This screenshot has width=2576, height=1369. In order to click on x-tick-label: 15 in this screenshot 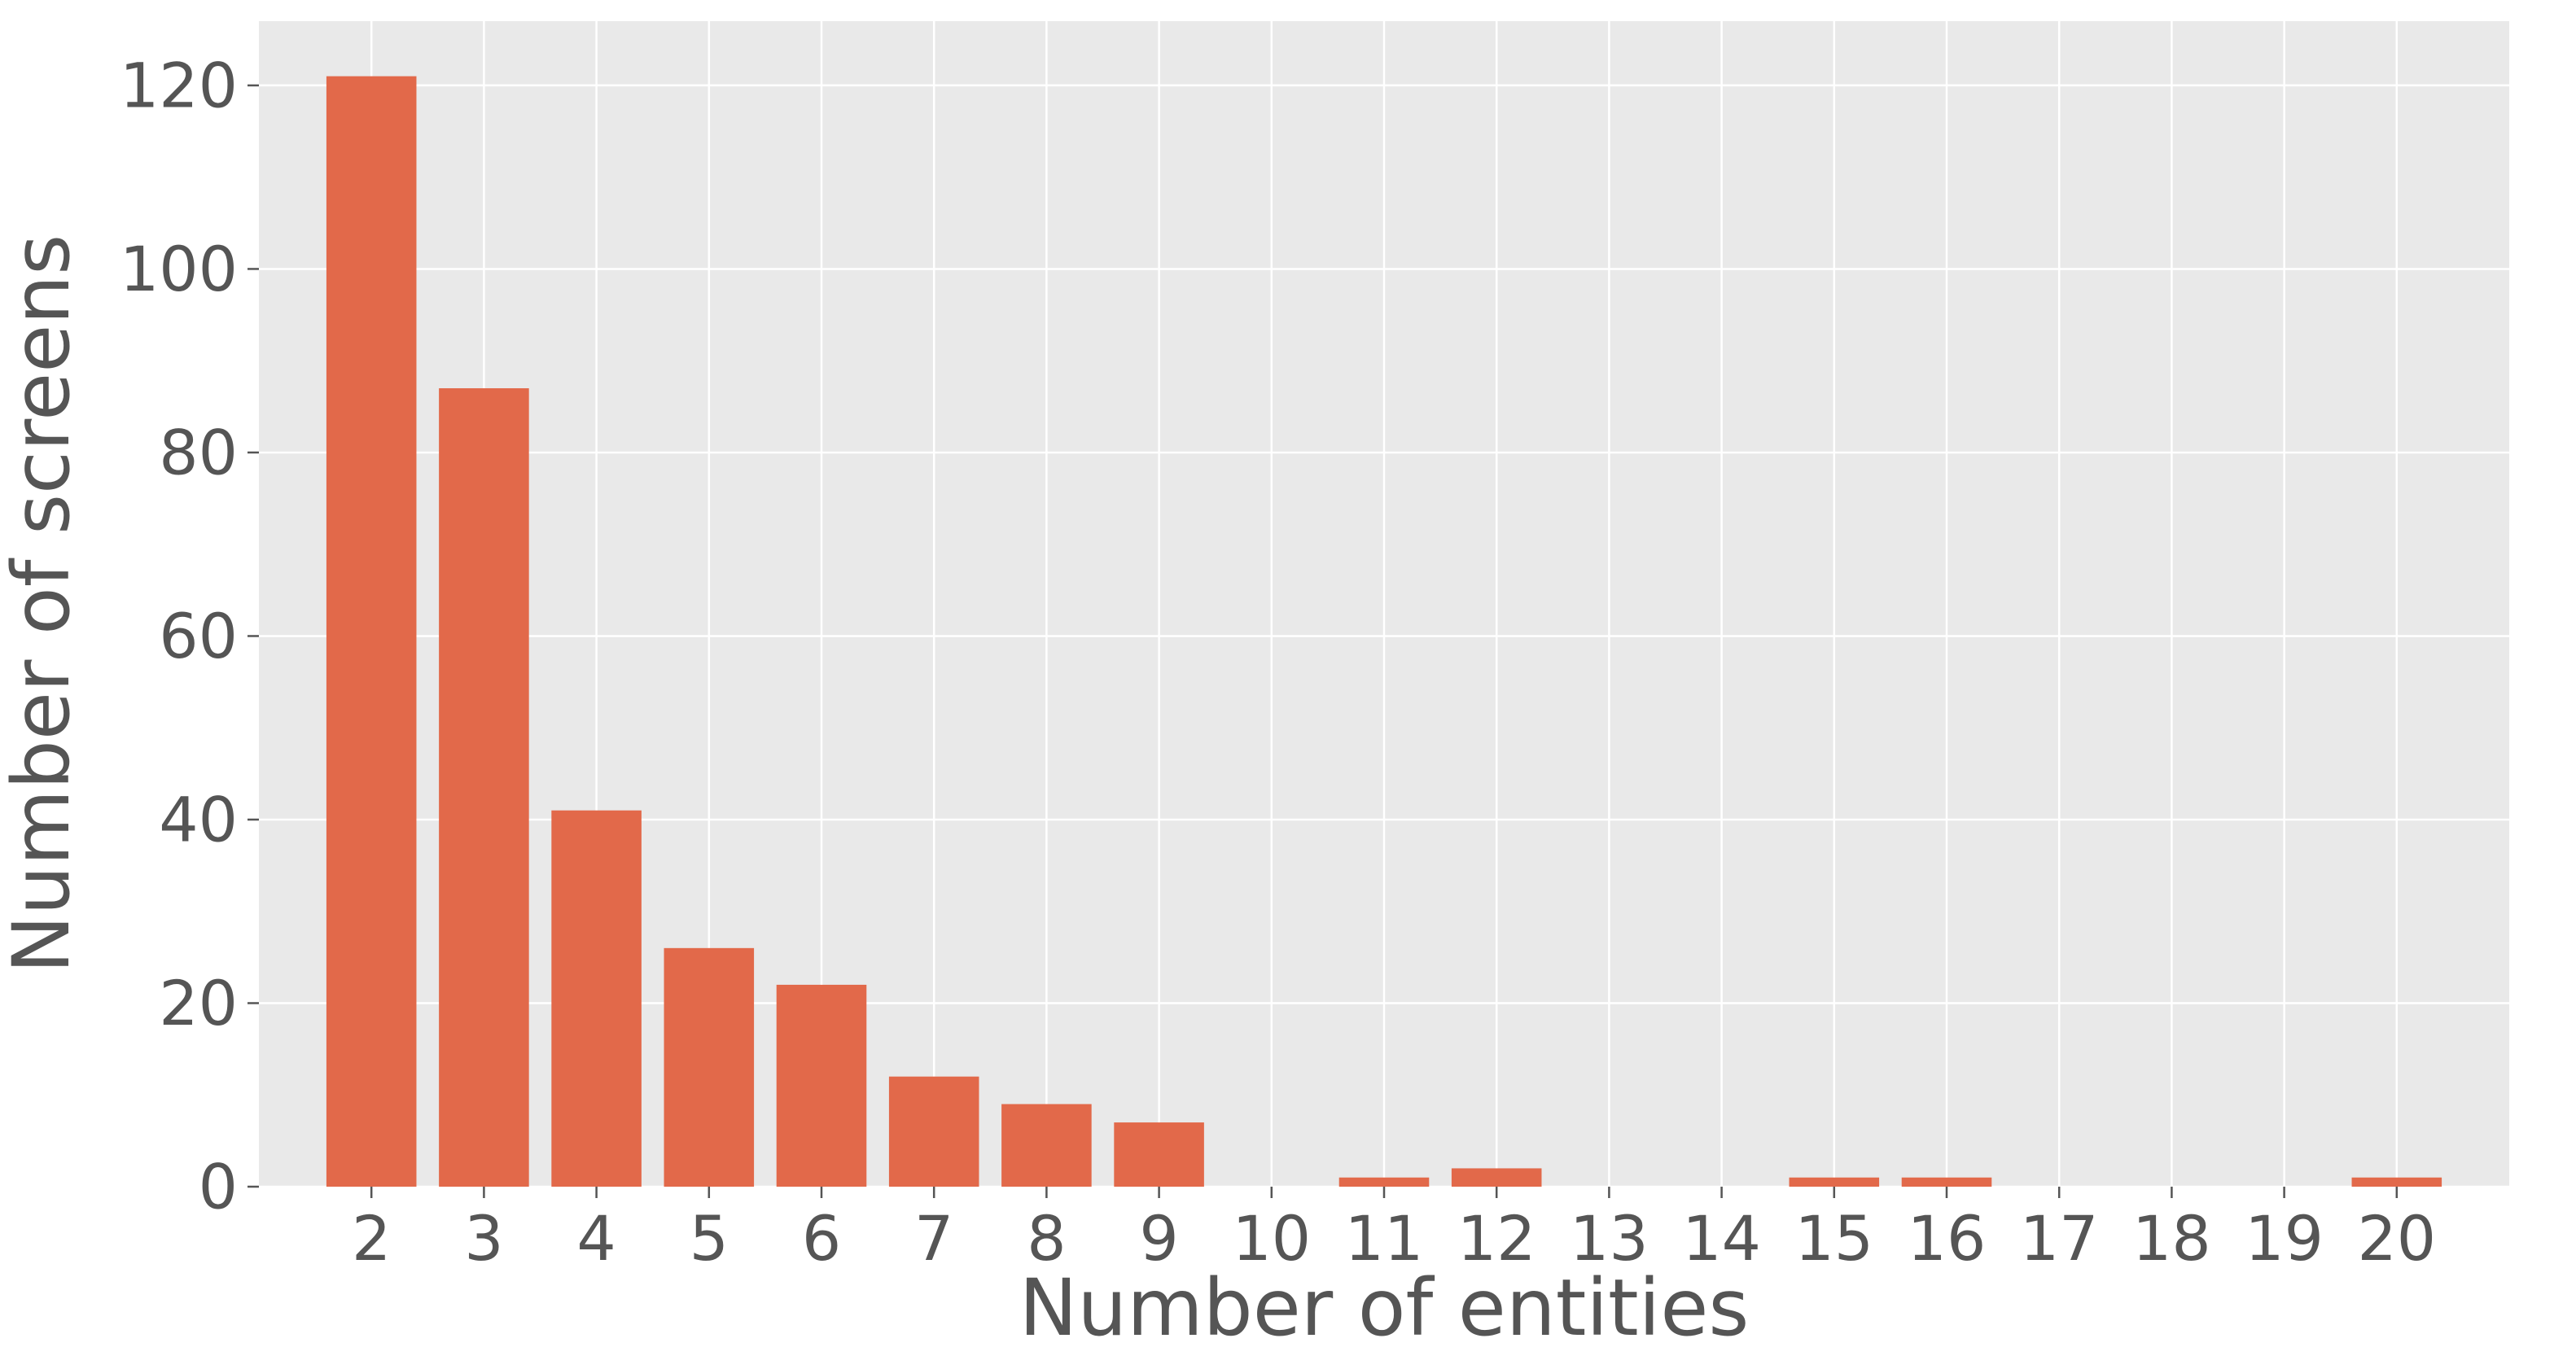, I will do `click(1833, 1238)`.